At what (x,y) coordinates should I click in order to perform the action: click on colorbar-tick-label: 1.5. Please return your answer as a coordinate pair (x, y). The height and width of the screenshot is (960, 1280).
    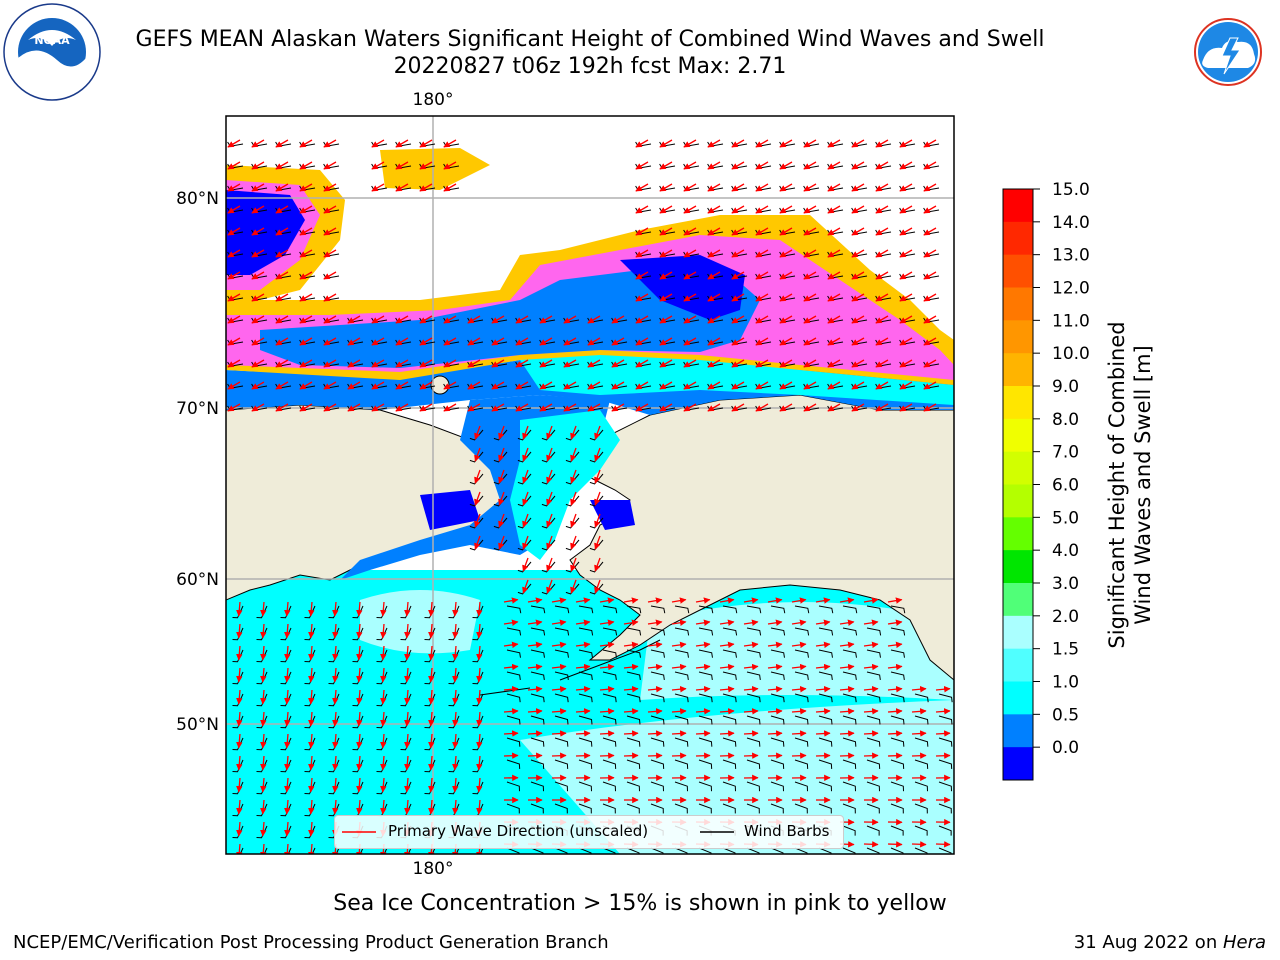
    Looking at the image, I should click on (1065, 650).